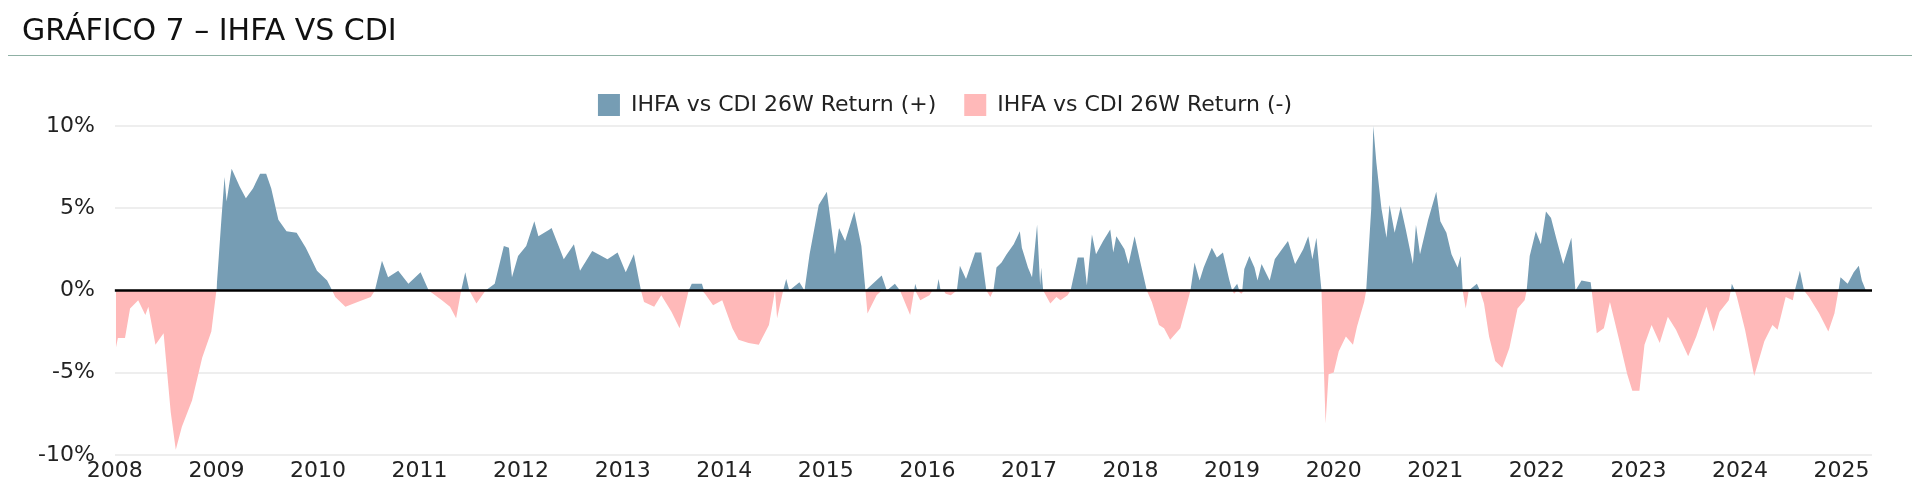 Image resolution: width=1920 pixels, height=504 pixels. What do you see at coordinates (1130, 469) in the screenshot?
I see `x-tick-label: 2018` at bounding box center [1130, 469].